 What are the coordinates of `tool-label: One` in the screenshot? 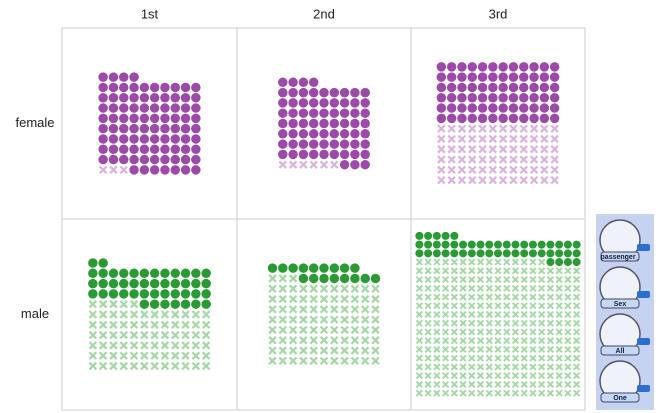 It's located at (620, 398).